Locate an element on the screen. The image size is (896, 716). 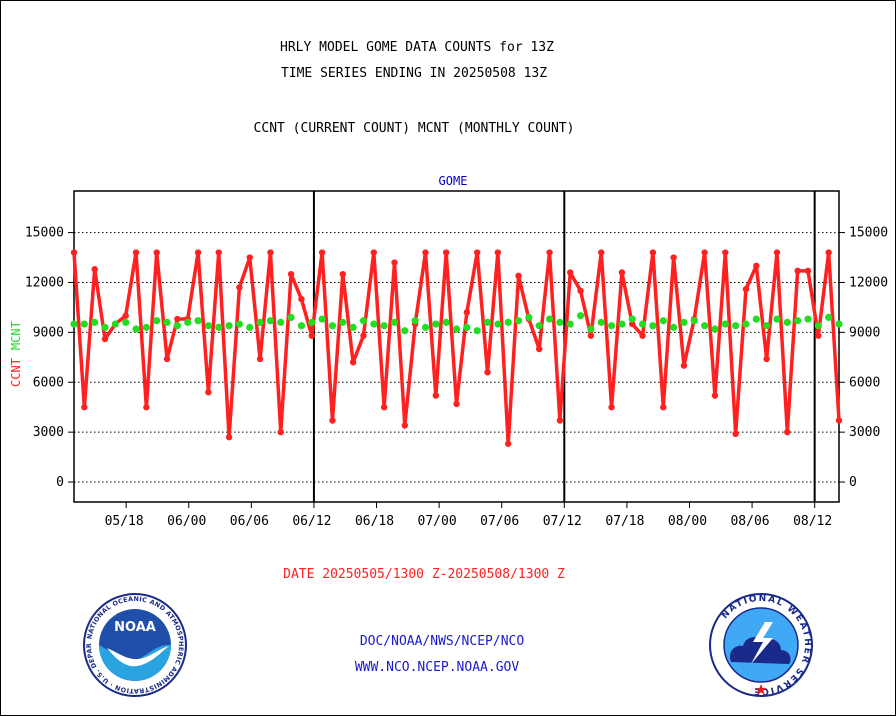
x-tick-label: 06/06 is located at coordinates (249, 521).